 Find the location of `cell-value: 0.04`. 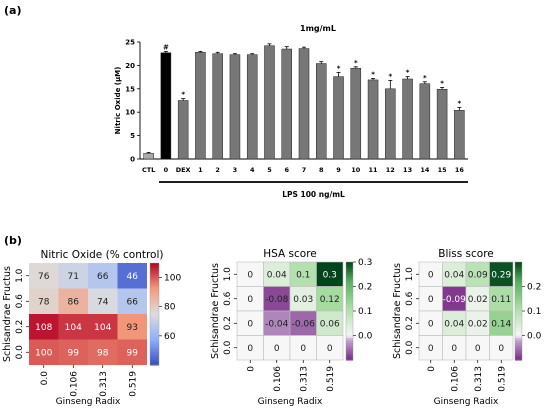

cell-value: 0.04 is located at coordinates (277, 276).